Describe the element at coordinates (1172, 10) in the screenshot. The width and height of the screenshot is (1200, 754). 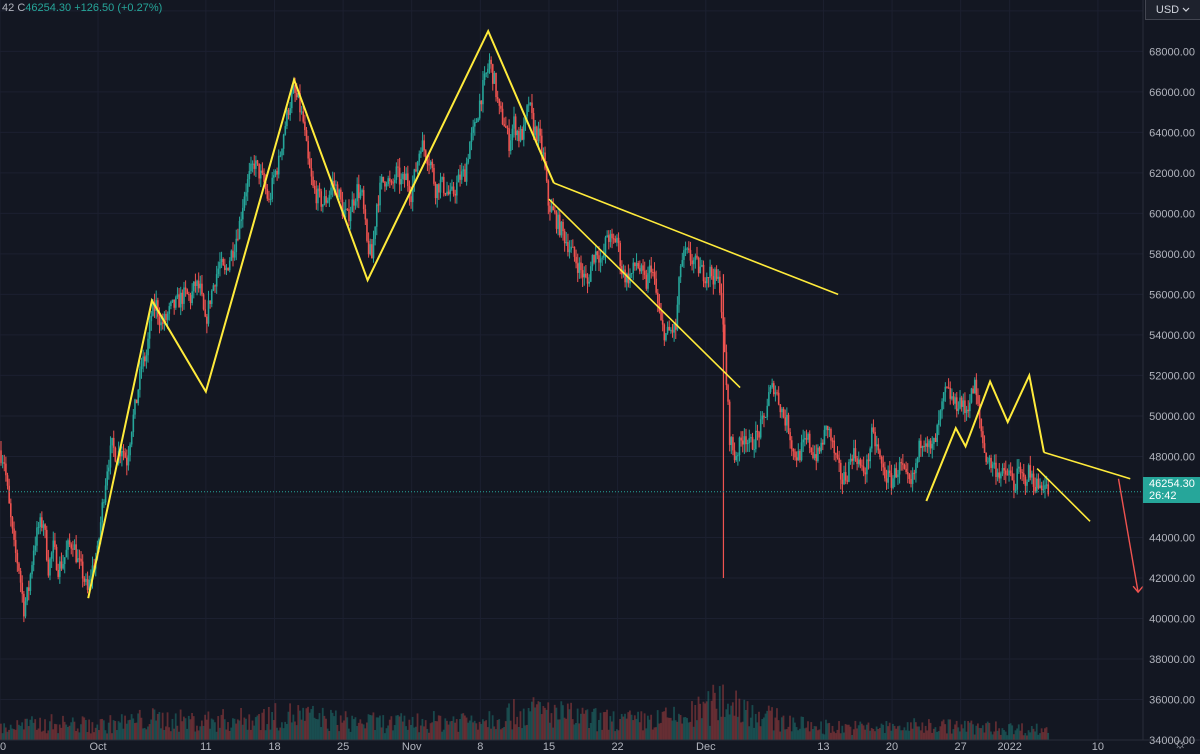
I see `currency-button: USD` at that location.